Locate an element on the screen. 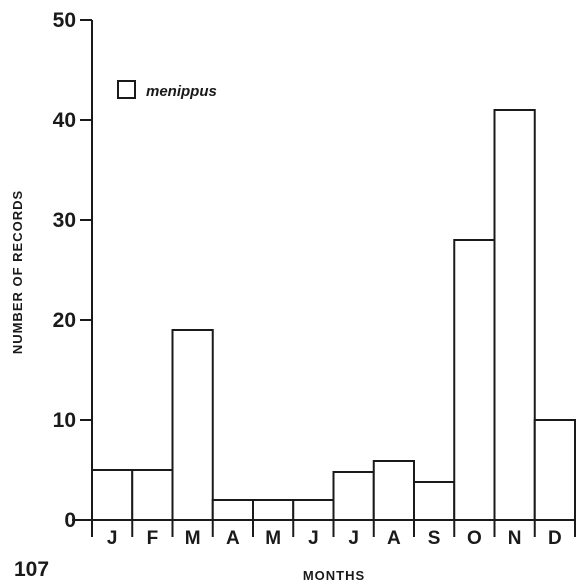 The width and height of the screenshot is (576, 585). x-tick-label-6: J is located at coordinates (313, 538).